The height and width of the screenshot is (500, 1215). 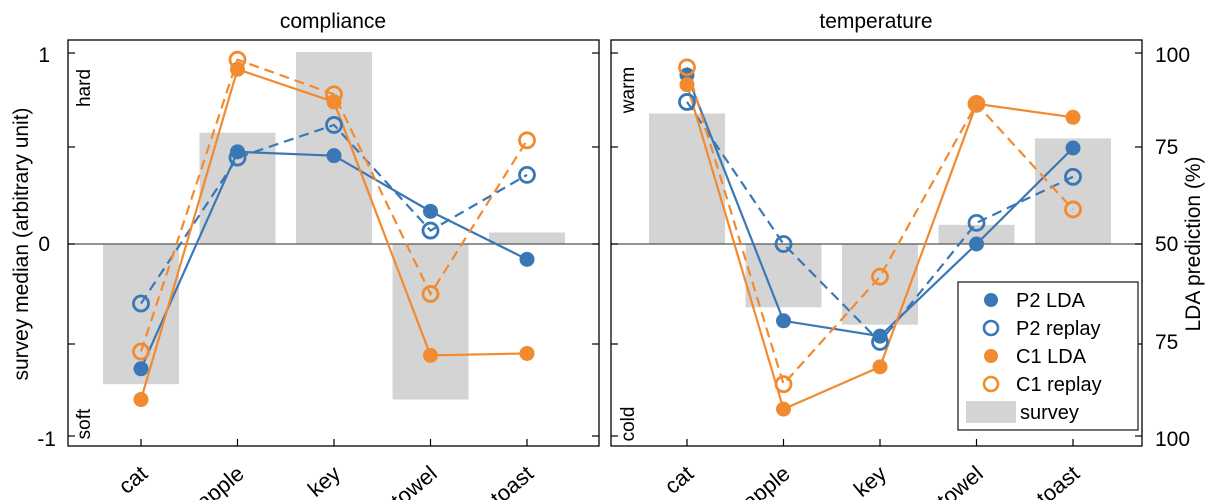 I want to click on legend-survey-swatch, so click(x=991, y=412).